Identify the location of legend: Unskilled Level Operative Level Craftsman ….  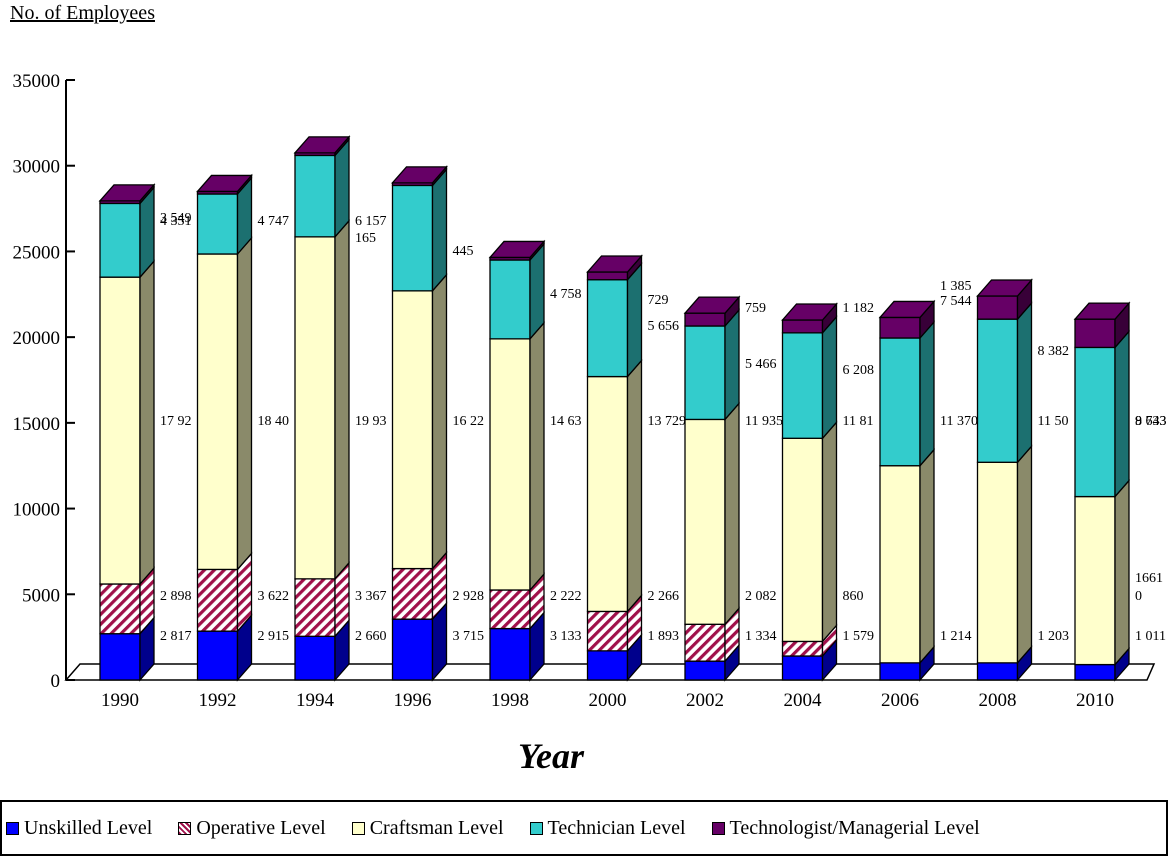
(584, 828).